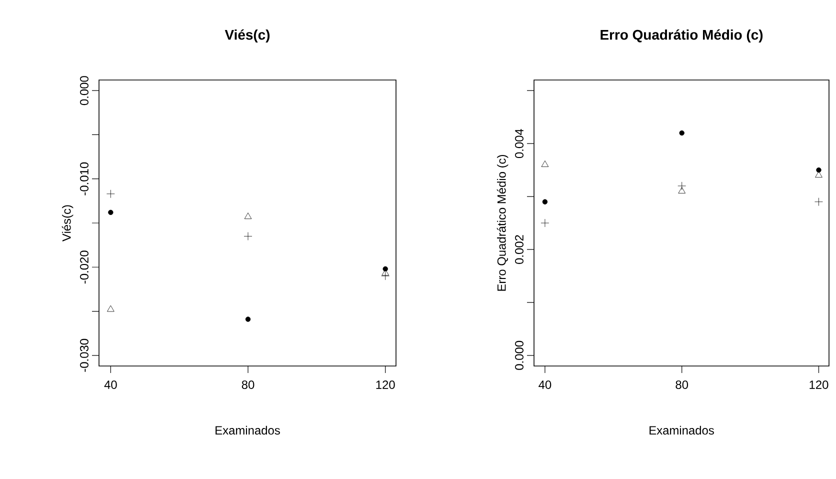 This screenshot has width=836, height=479. Describe the element at coordinates (502, 223) in the screenshot. I see `y-axis-title: Erro Quadrático Médio (c)` at that location.